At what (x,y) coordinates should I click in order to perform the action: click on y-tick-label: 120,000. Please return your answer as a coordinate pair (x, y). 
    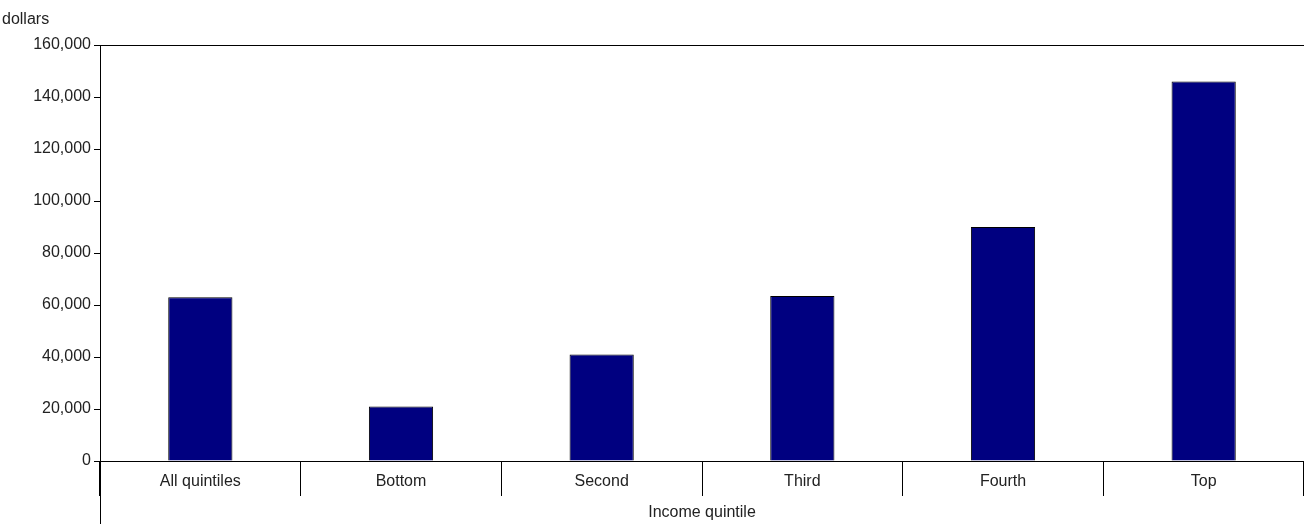
    Looking at the image, I should click on (62, 148).